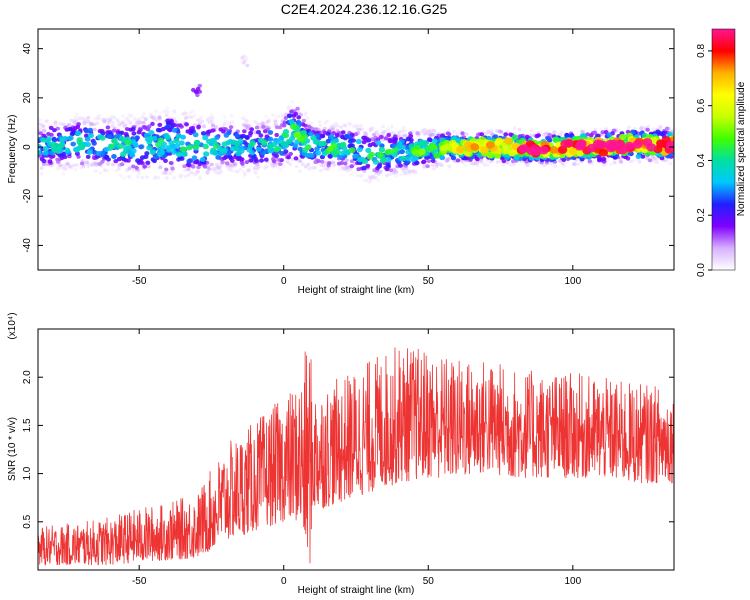 The image size is (750, 600). I want to click on snr-x-tick-label: 0, so click(284, 581).